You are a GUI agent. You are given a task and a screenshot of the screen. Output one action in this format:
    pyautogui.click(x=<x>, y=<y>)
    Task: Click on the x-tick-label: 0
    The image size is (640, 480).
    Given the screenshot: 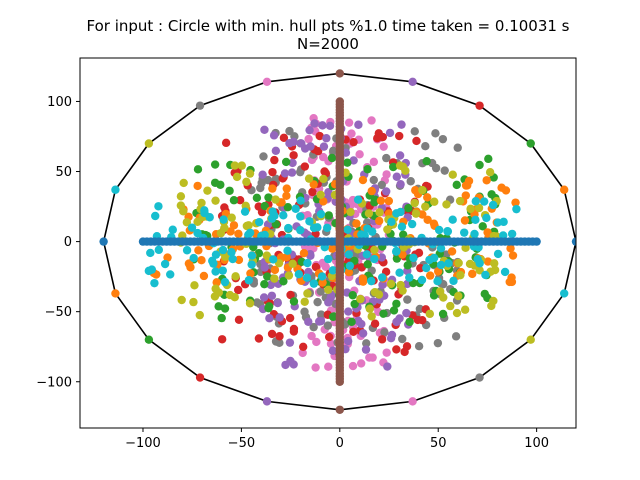 What is the action you would take?
    pyautogui.click(x=340, y=443)
    